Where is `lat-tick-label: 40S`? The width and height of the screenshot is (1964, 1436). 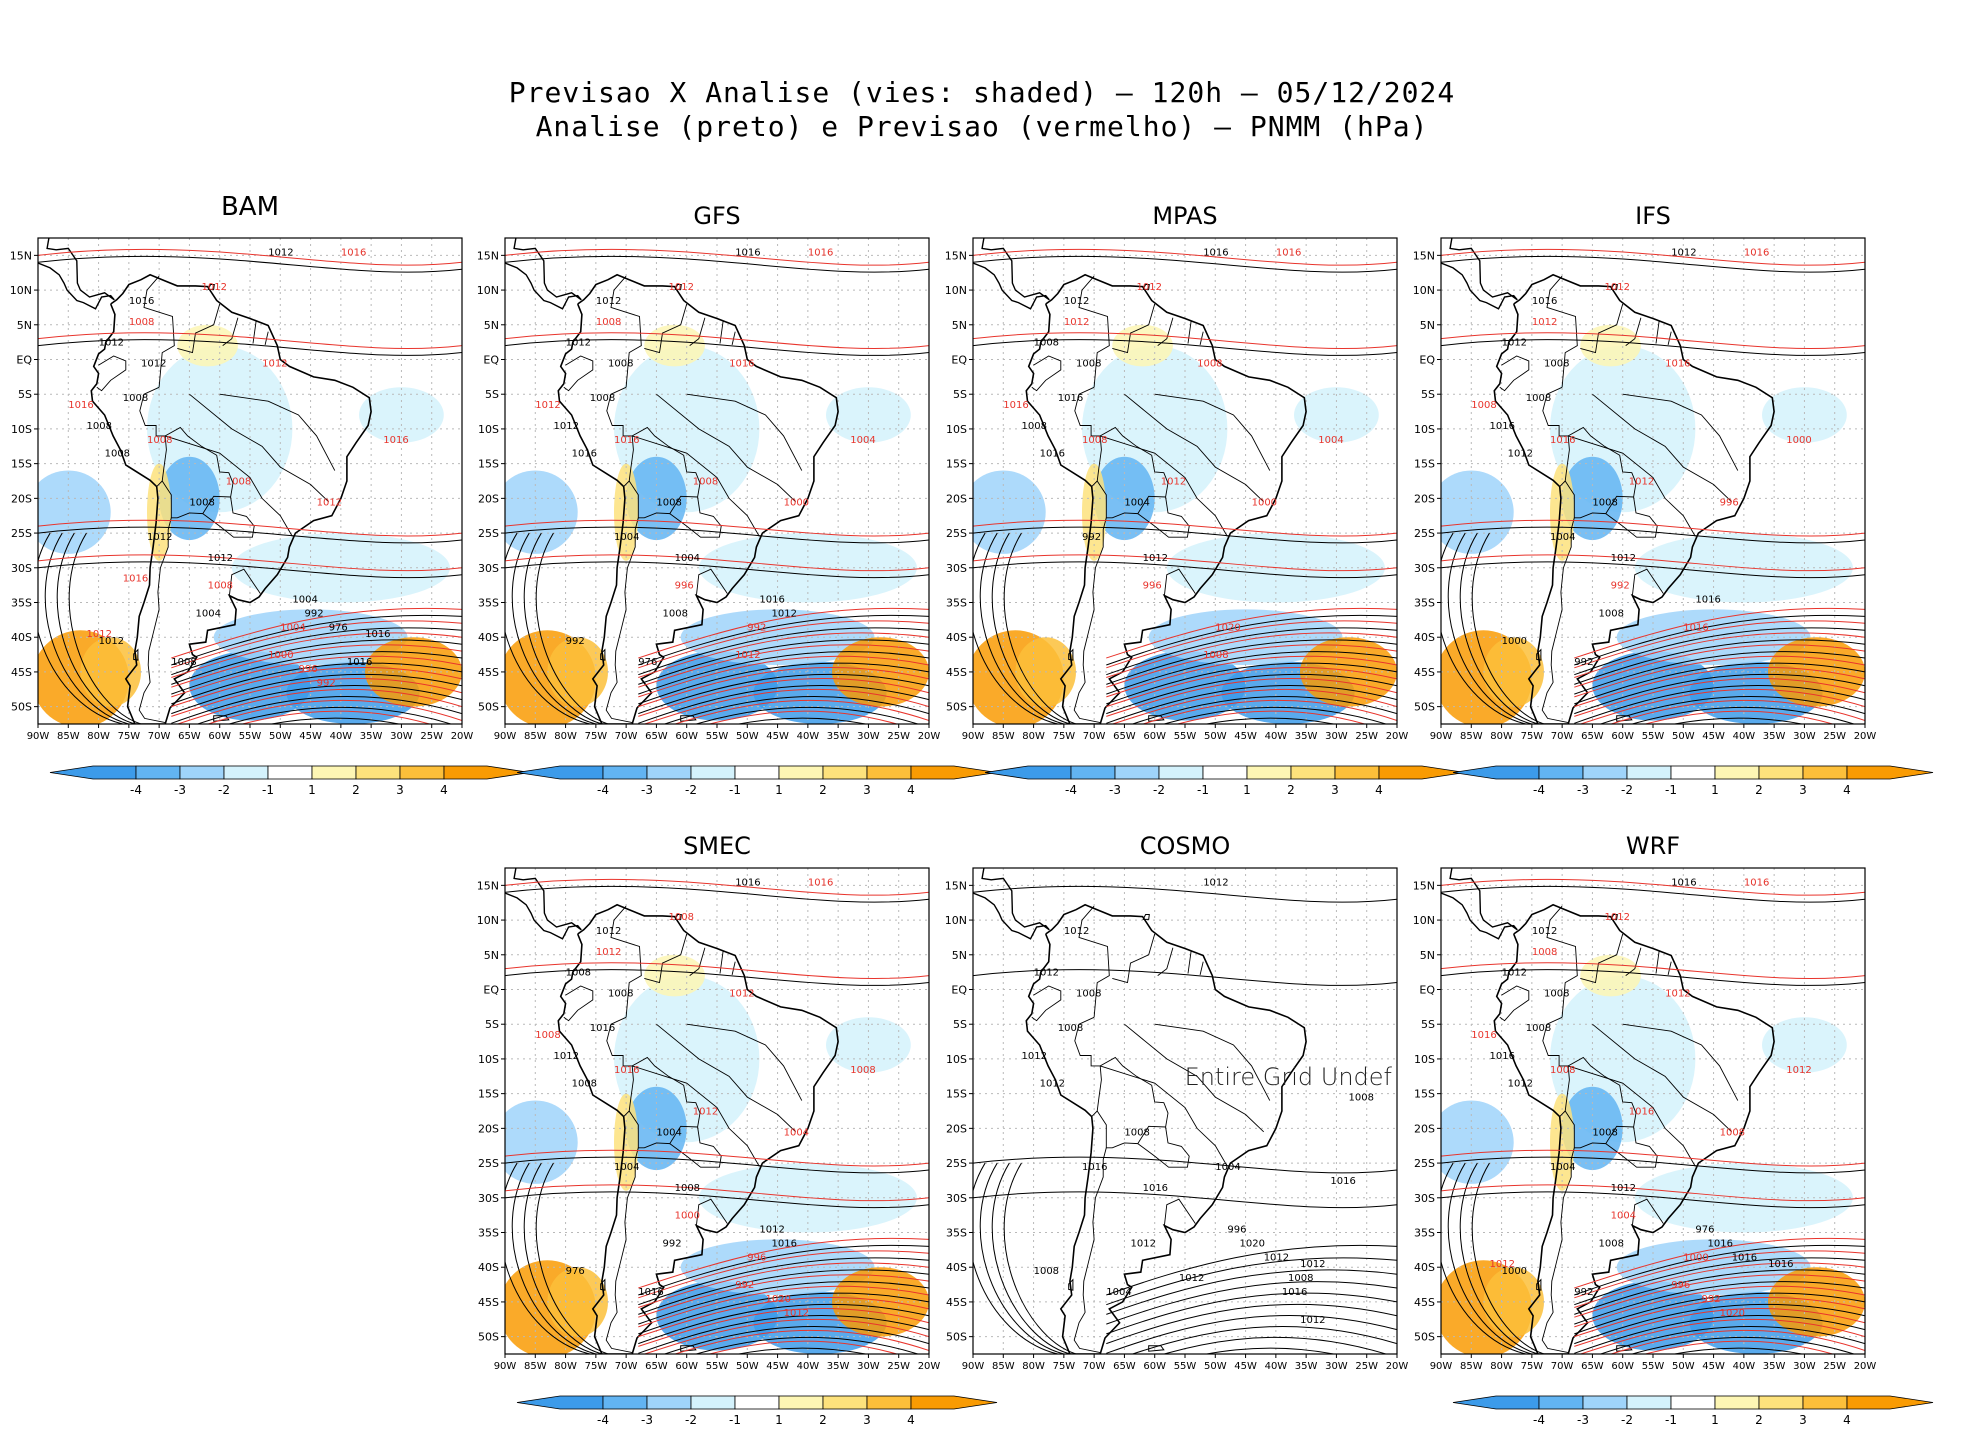 lat-tick-label: 40S is located at coordinates (956, 1267).